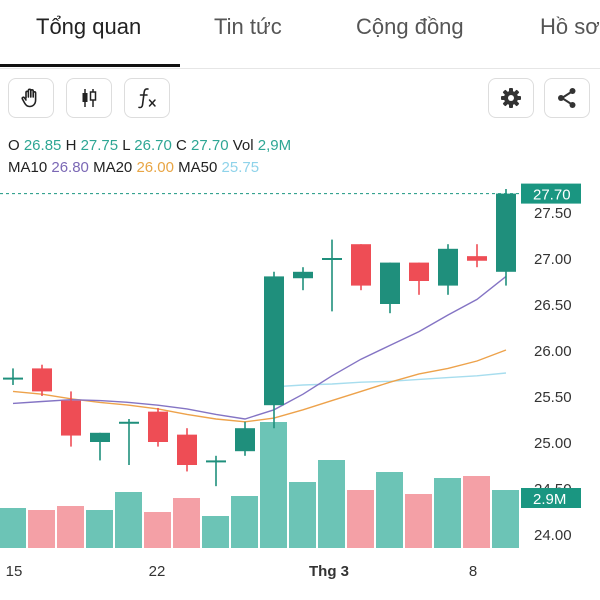 This screenshot has width=600, height=600. I want to click on share-button, so click(567, 98).